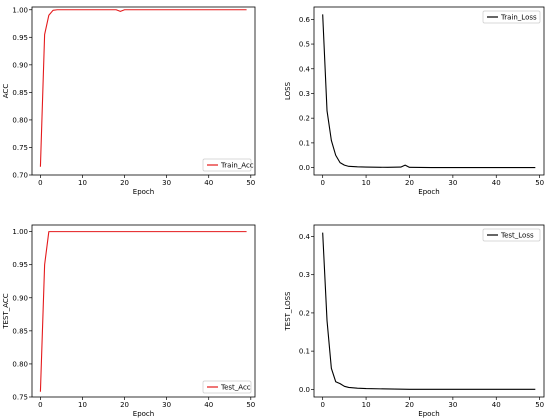  What do you see at coordinates (288, 90) in the screenshot?
I see `y-axis-label: LOSS` at bounding box center [288, 90].